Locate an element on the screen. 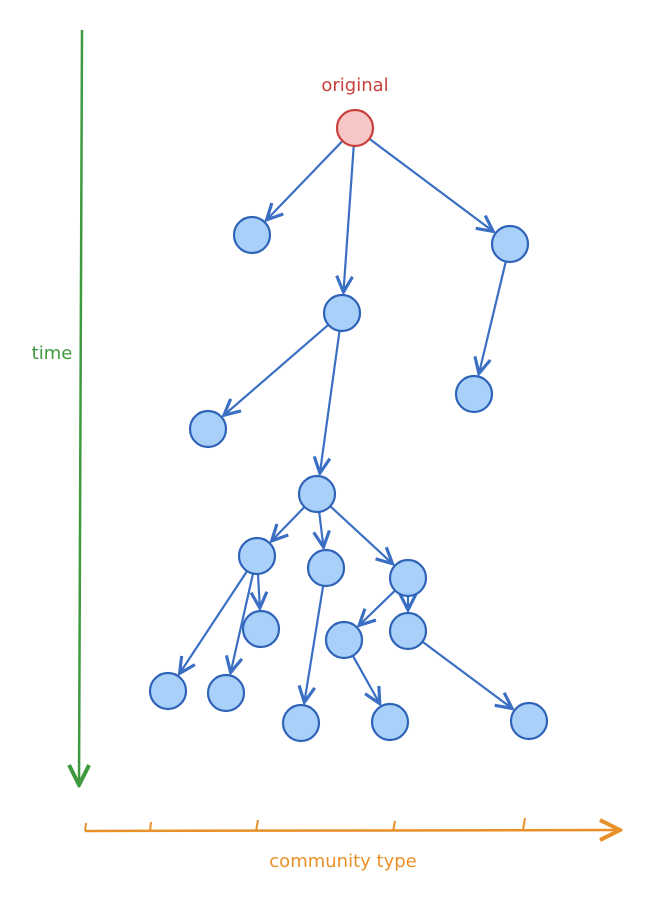 The width and height of the screenshot is (653, 908). axis-ticks is located at coordinates (305, 824).